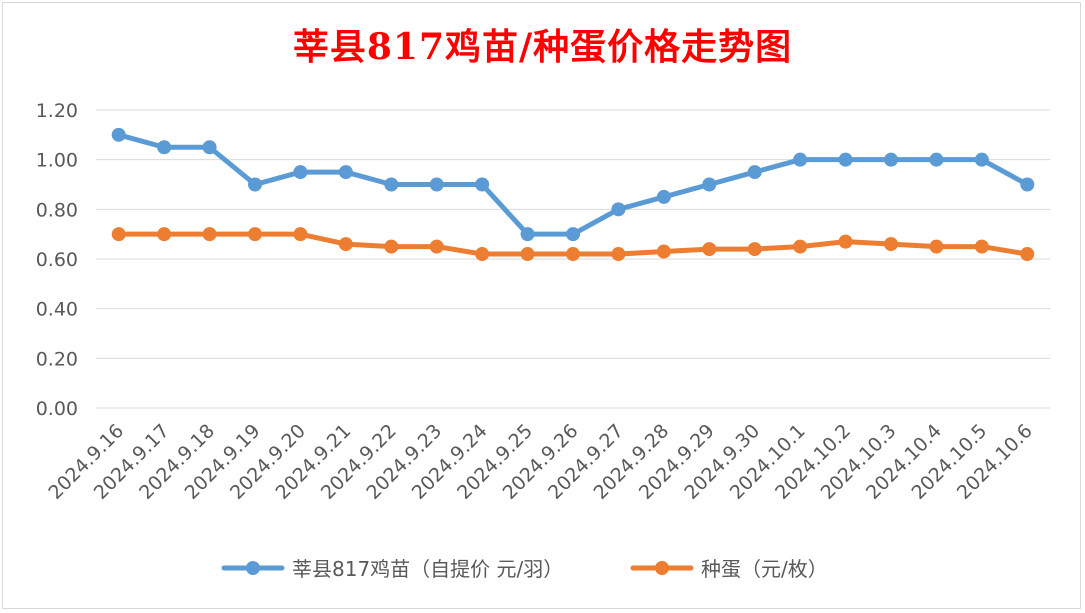  I want to click on y-tick-label: 0.20, so click(57, 359).